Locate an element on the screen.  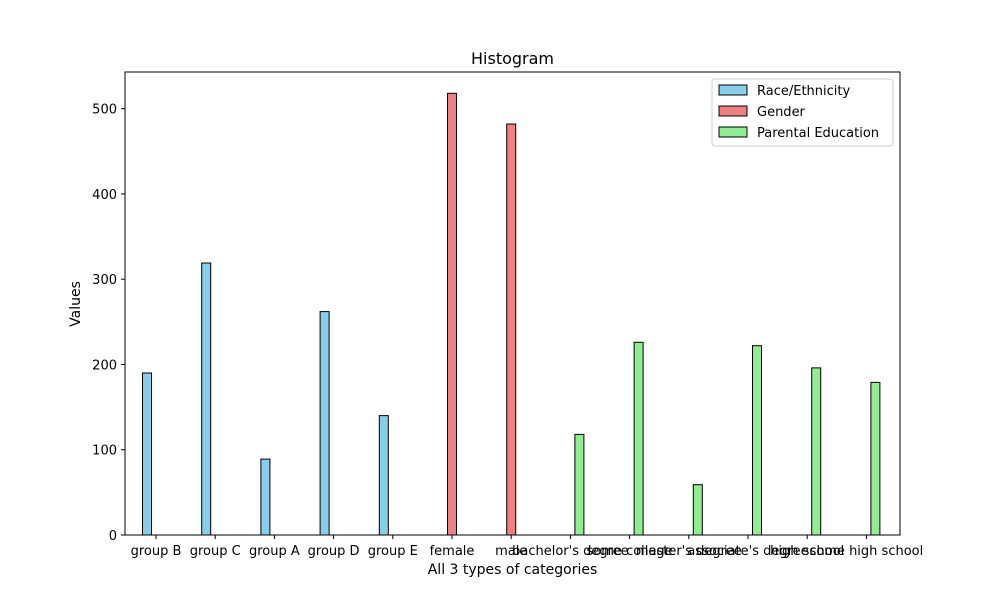
x-tick-label: group B is located at coordinates (156, 551).